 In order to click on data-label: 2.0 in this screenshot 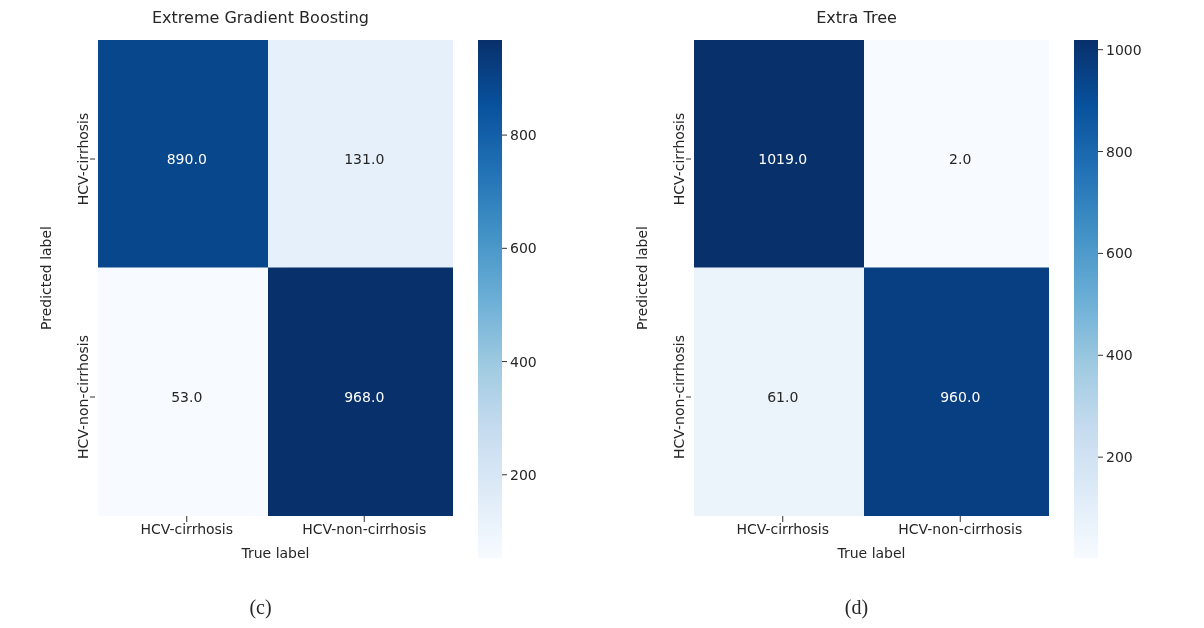, I will do `click(960, 159)`.